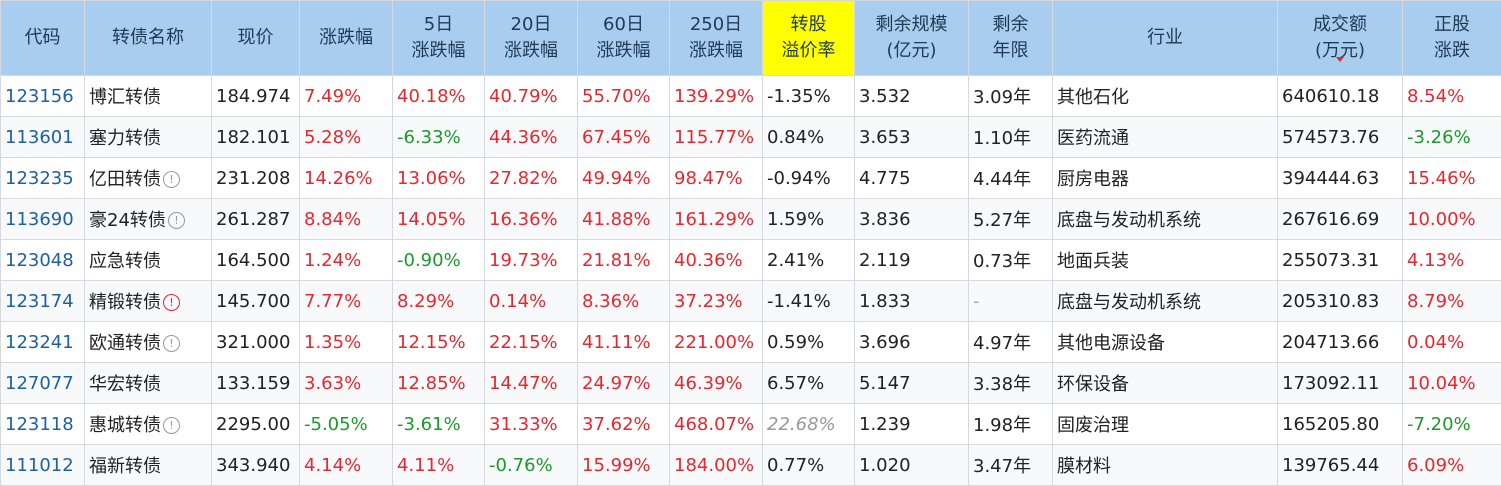 This screenshot has width=1501, height=486. Describe the element at coordinates (976, 301) in the screenshot. I see `cell-value: -` at that location.